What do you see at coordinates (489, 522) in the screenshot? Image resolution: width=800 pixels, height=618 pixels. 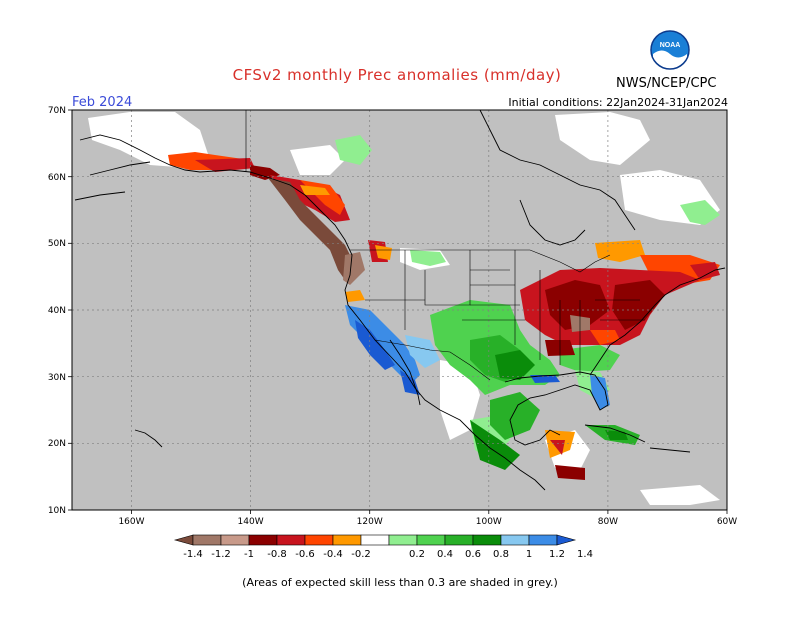 I see `lon-label: 100W` at bounding box center [489, 522].